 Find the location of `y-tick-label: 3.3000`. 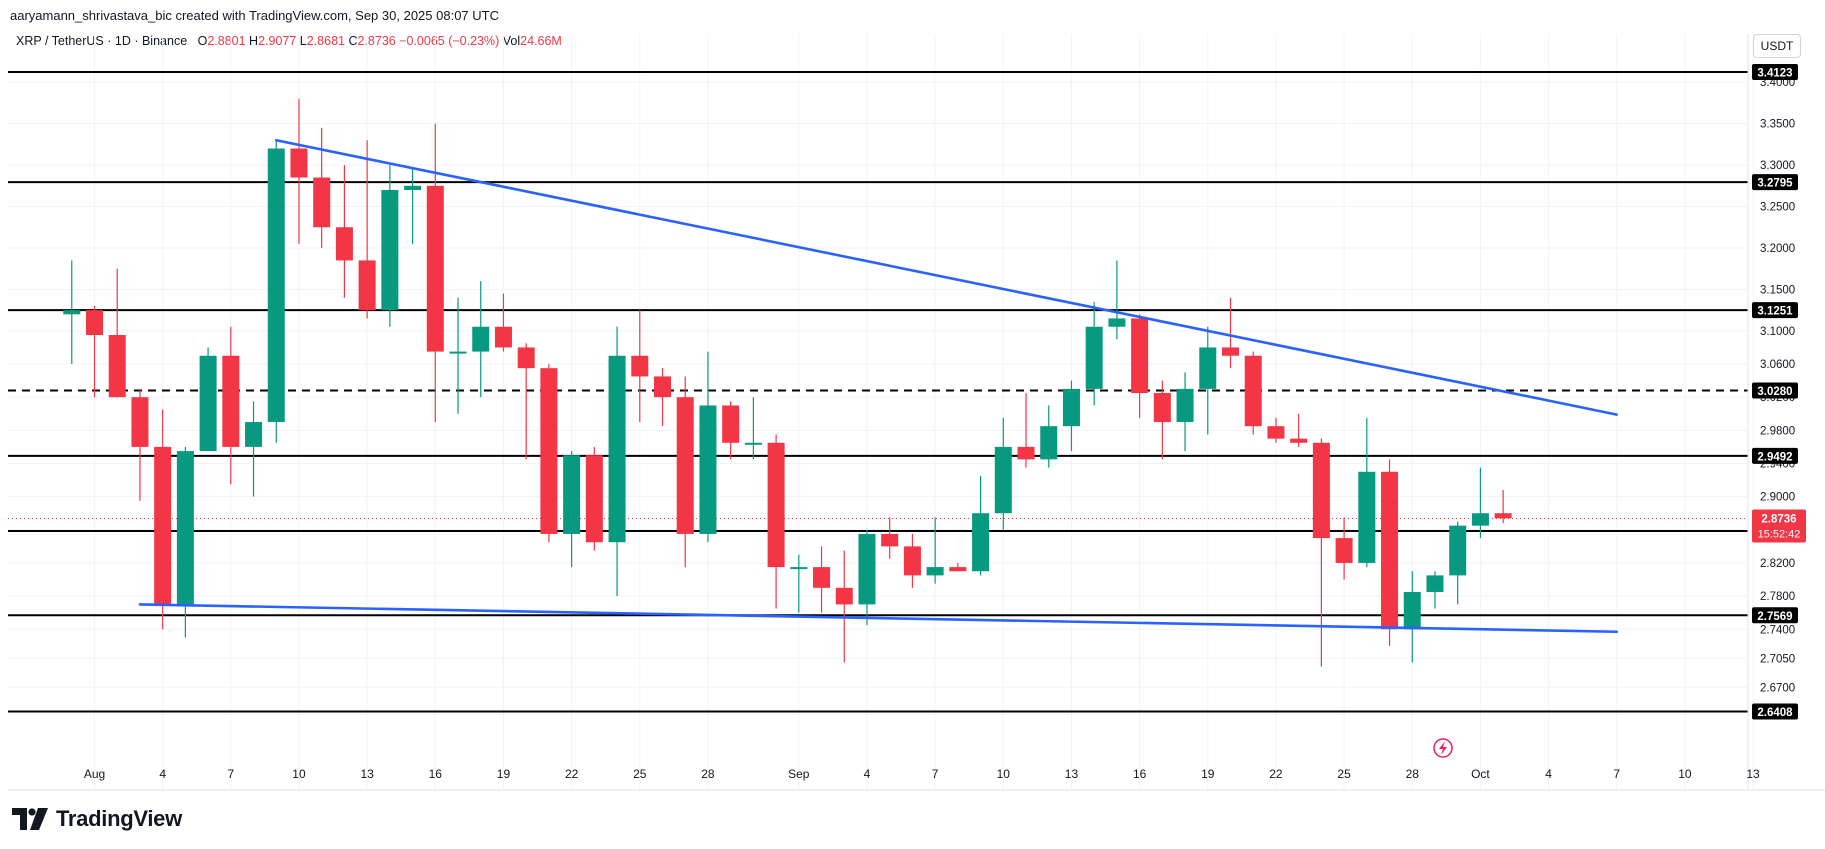

y-tick-label: 3.3000 is located at coordinates (1777, 166).